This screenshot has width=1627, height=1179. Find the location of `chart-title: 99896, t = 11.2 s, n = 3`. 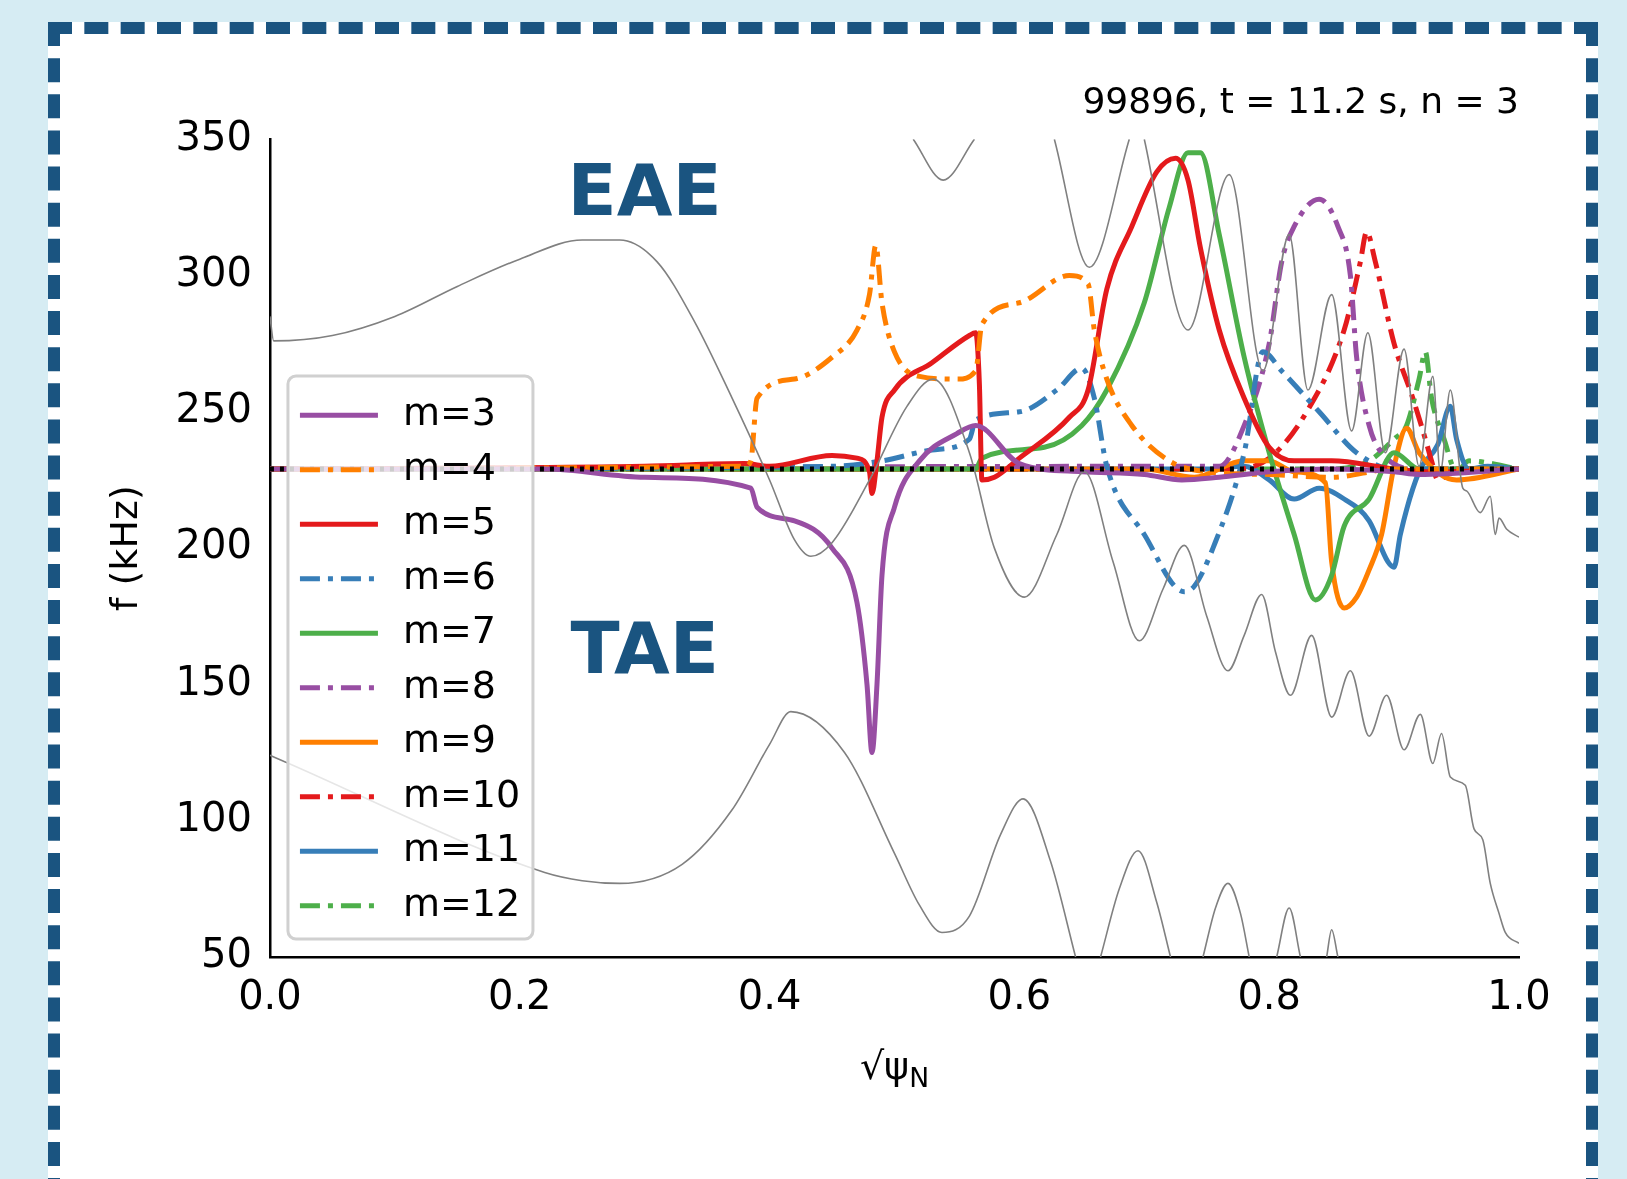

chart-title: 99896, t = 11.2 s, n = 3 is located at coordinates (1300, 100).